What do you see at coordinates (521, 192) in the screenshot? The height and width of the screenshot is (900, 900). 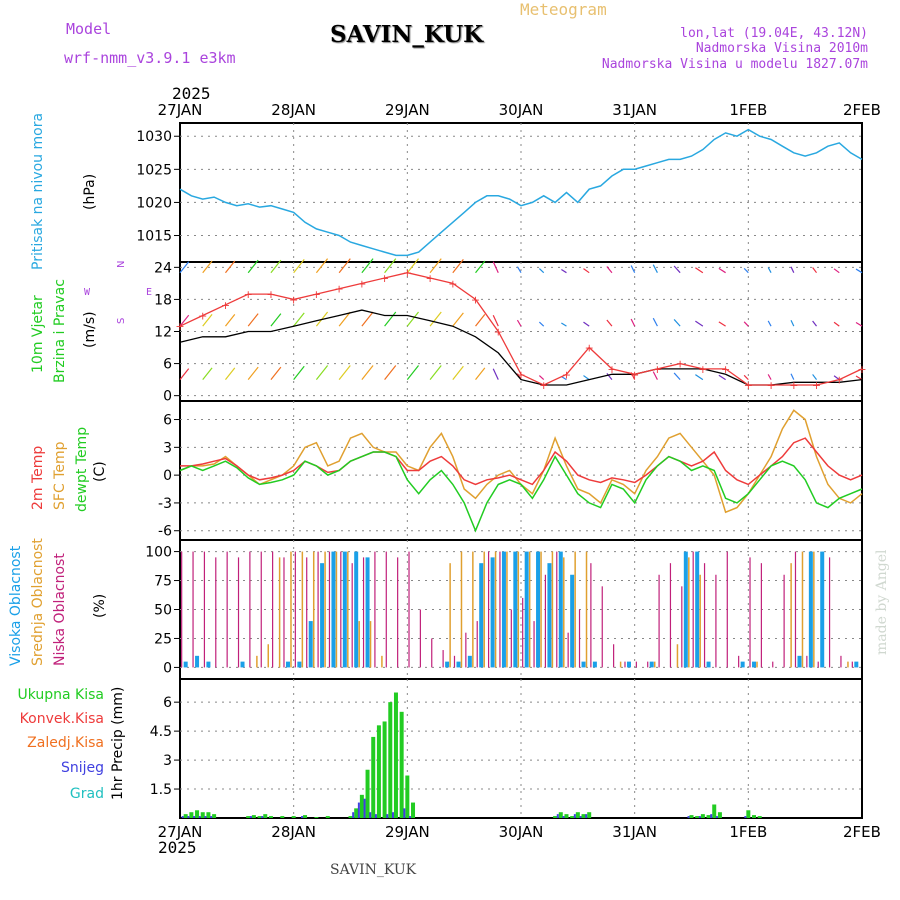 I see `pressure-line` at bounding box center [521, 192].